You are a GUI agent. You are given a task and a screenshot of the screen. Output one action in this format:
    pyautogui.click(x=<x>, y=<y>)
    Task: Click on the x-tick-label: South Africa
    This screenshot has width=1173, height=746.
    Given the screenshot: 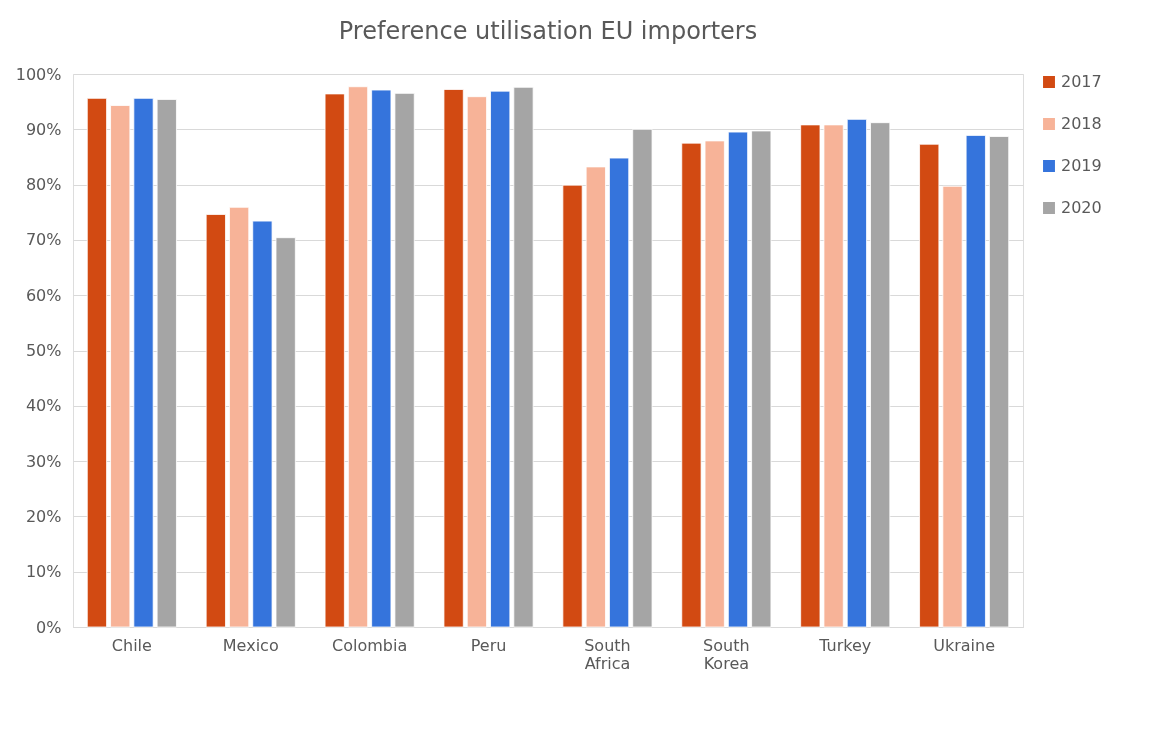 What is the action you would take?
    pyautogui.click(x=607, y=654)
    